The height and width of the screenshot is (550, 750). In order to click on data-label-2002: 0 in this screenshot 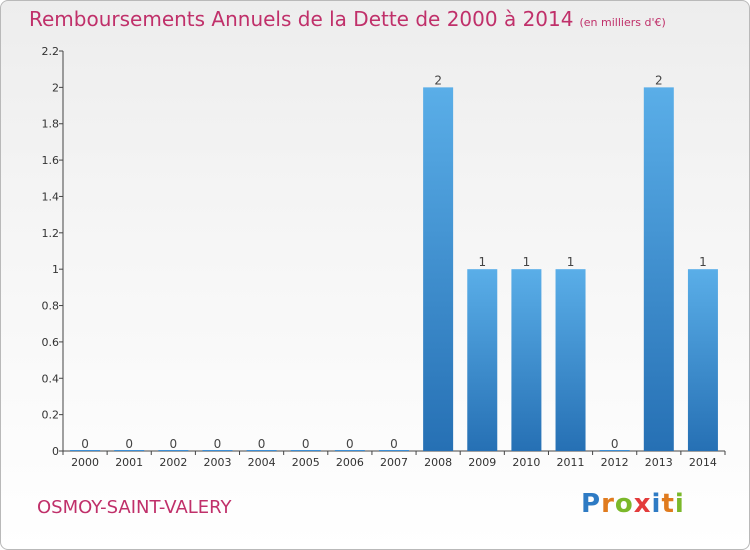, I will do `click(174, 444)`.